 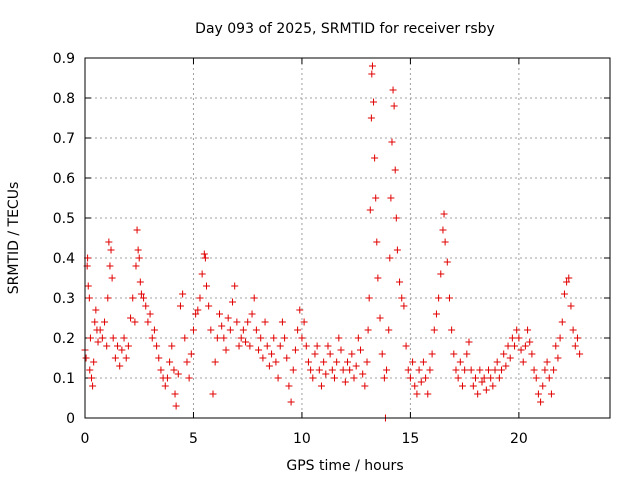 What do you see at coordinates (519, 439) in the screenshot?
I see `x-tick-label: 20` at bounding box center [519, 439].